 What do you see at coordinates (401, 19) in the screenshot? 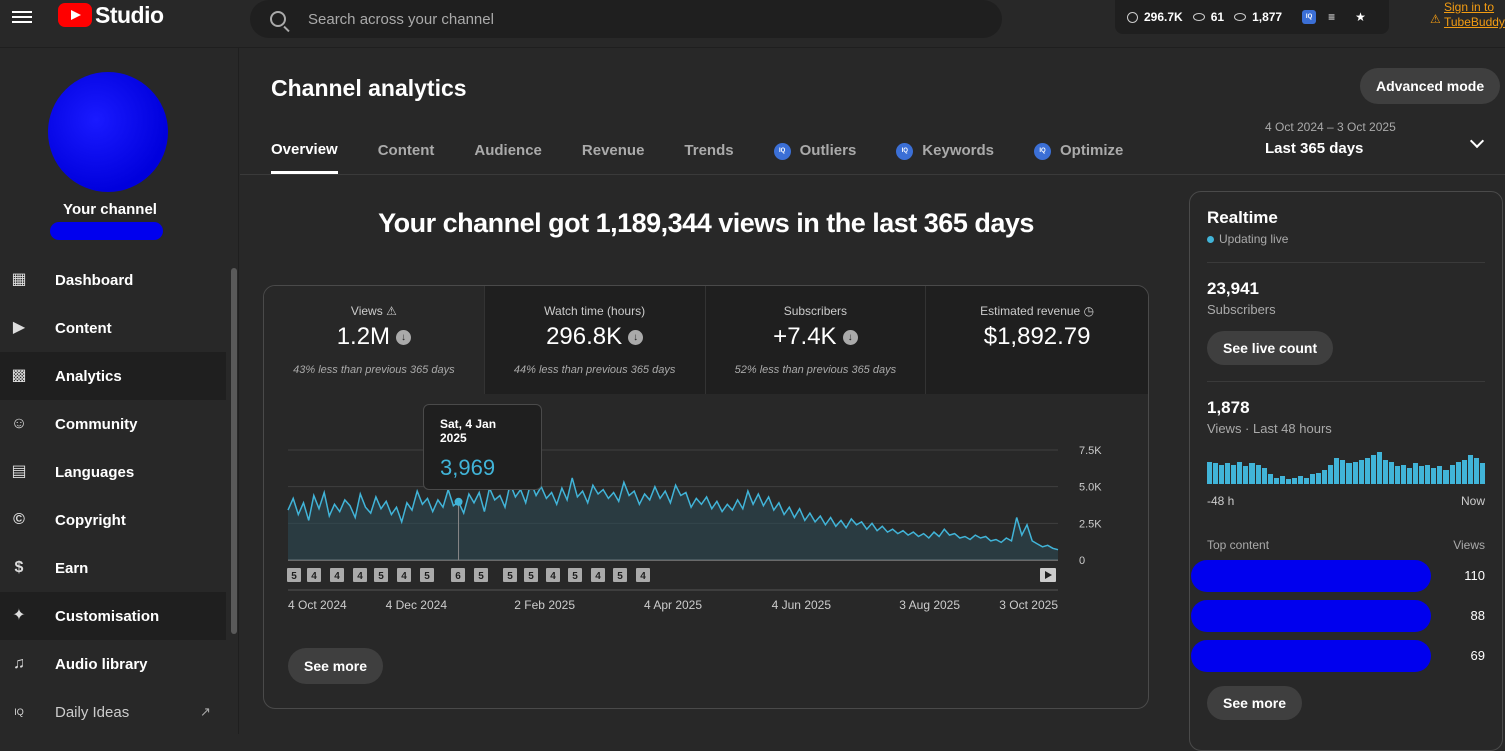
I see `search-input: Search across your channel` at bounding box center [401, 19].